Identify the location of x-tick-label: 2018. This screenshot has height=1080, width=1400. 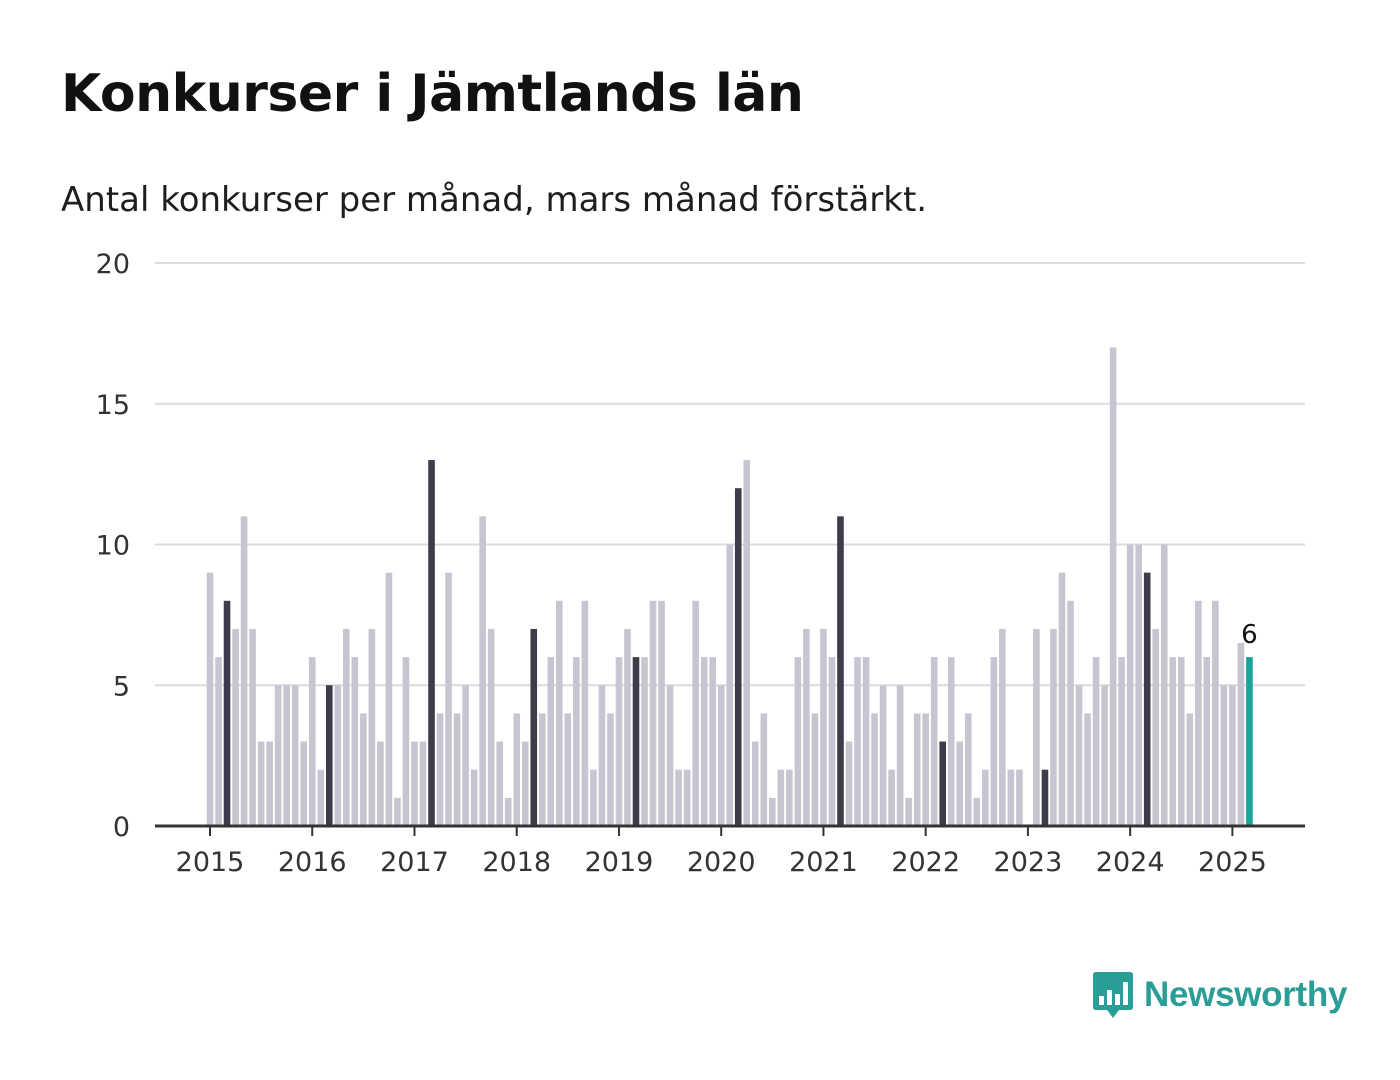
(516, 862).